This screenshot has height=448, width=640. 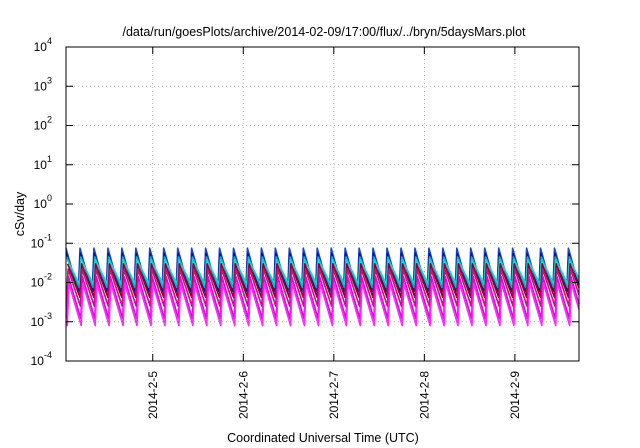 What do you see at coordinates (243, 395) in the screenshot?
I see `x-tick-label: 2014-2-6` at bounding box center [243, 395].